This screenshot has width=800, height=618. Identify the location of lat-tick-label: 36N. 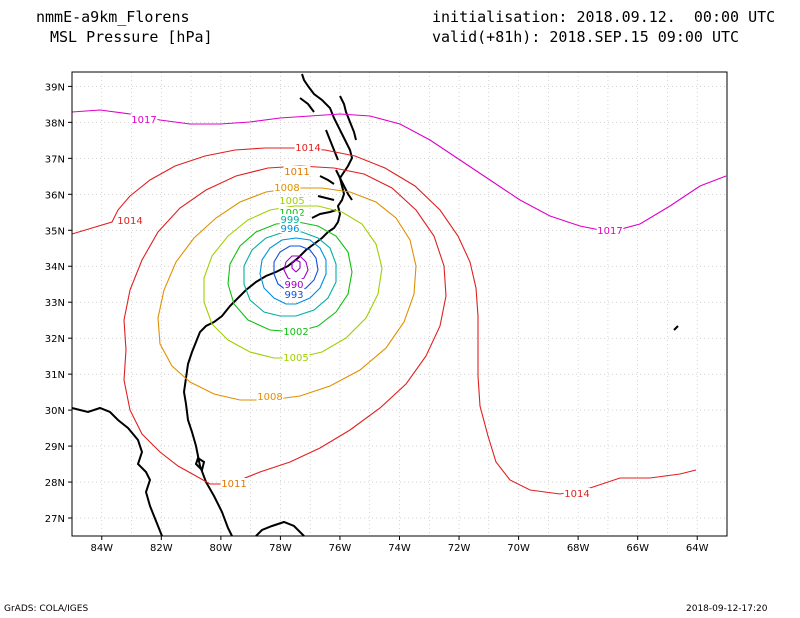
(55, 195).